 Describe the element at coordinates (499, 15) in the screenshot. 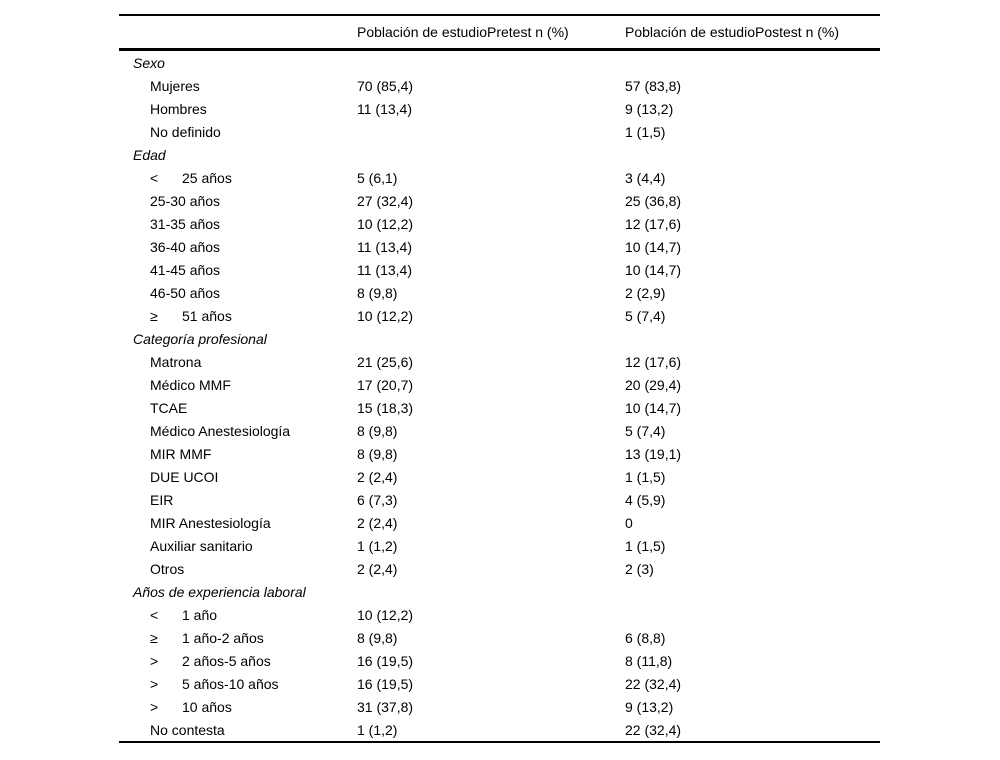

I see `table-top-rule` at that location.